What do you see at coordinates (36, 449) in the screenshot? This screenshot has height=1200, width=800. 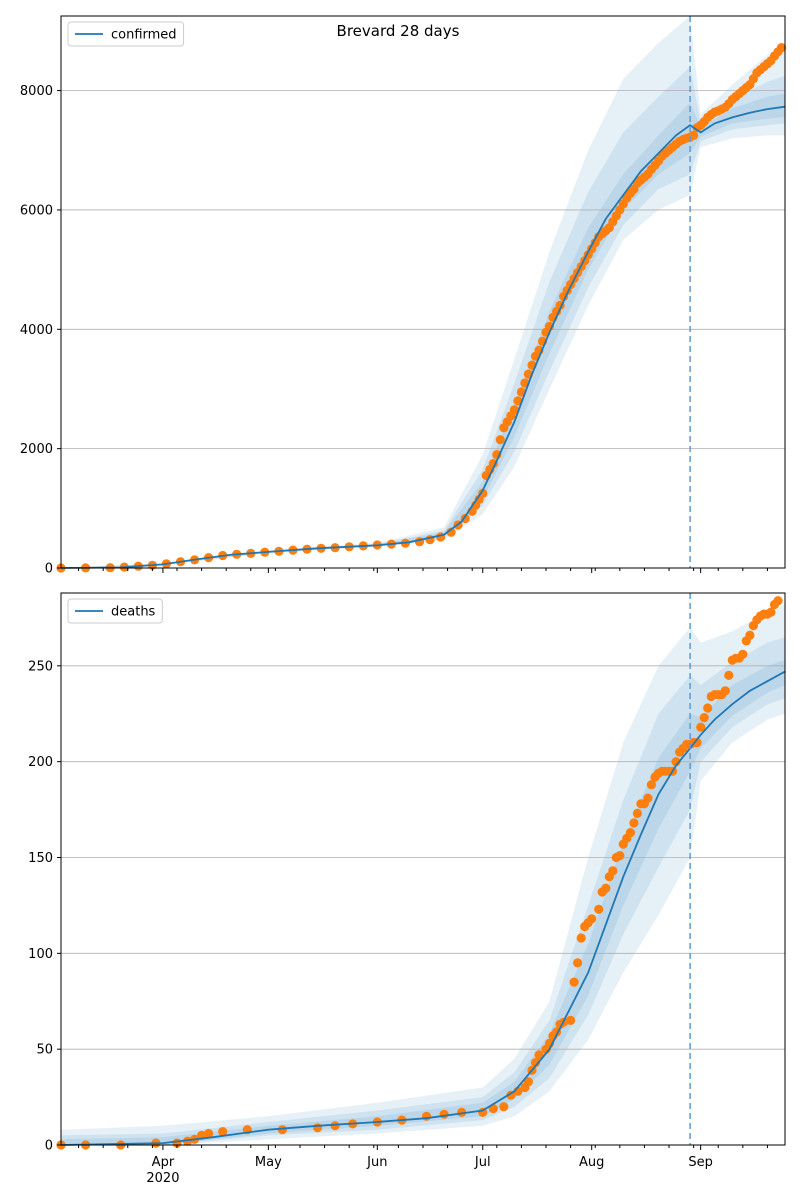 I see `confirmed-ytick-label: 2000` at bounding box center [36, 449].